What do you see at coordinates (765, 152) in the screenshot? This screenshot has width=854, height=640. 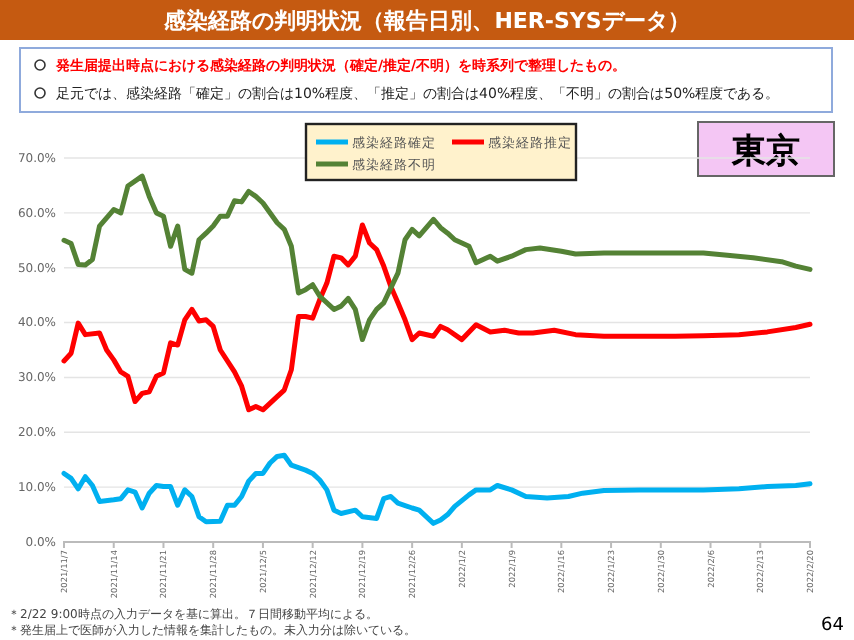 I see `annotation: 東京` at bounding box center [765, 152].